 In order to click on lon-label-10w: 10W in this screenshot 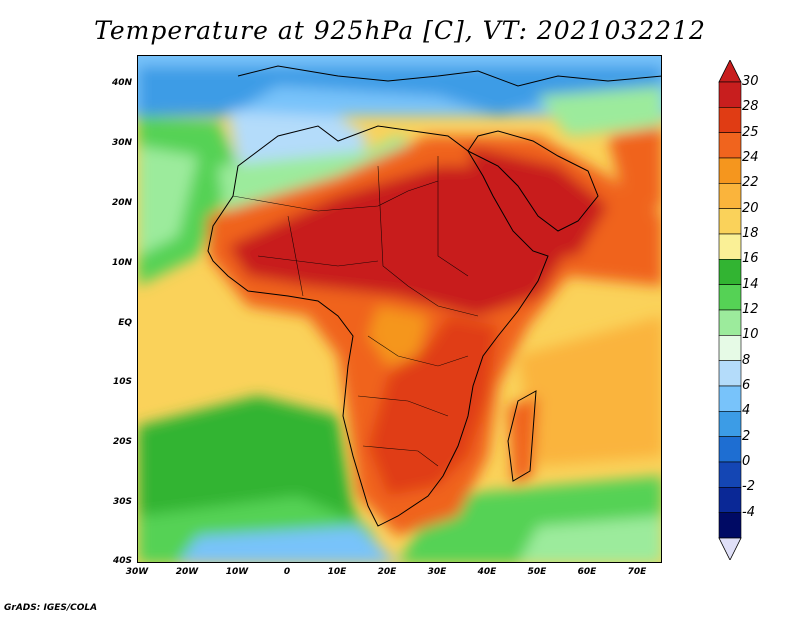, I will do `click(237, 572)`.